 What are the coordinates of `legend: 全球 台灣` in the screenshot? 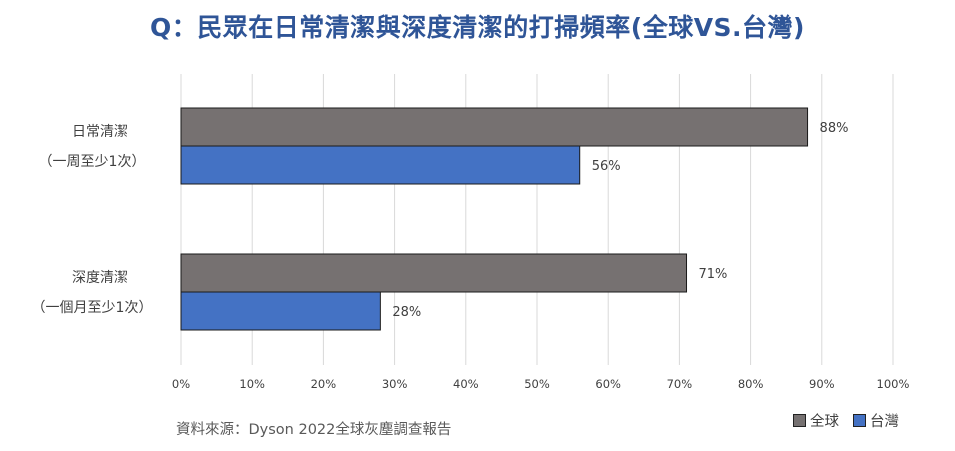 It's located at (839, 420).